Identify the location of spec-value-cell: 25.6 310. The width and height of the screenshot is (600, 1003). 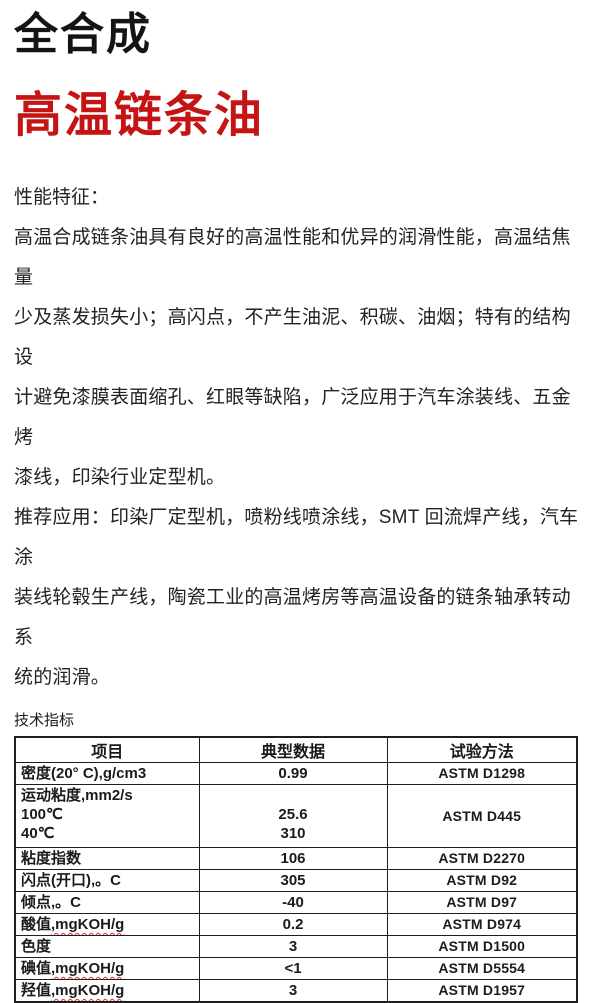
(293, 816).